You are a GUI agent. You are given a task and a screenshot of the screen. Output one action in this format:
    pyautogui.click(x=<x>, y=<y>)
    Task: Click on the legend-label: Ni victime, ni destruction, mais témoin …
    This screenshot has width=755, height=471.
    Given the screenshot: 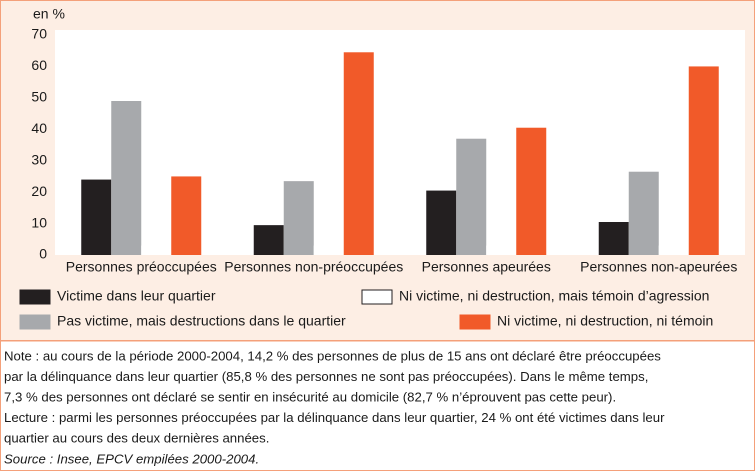 What is the action you would take?
    pyautogui.click(x=554, y=296)
    